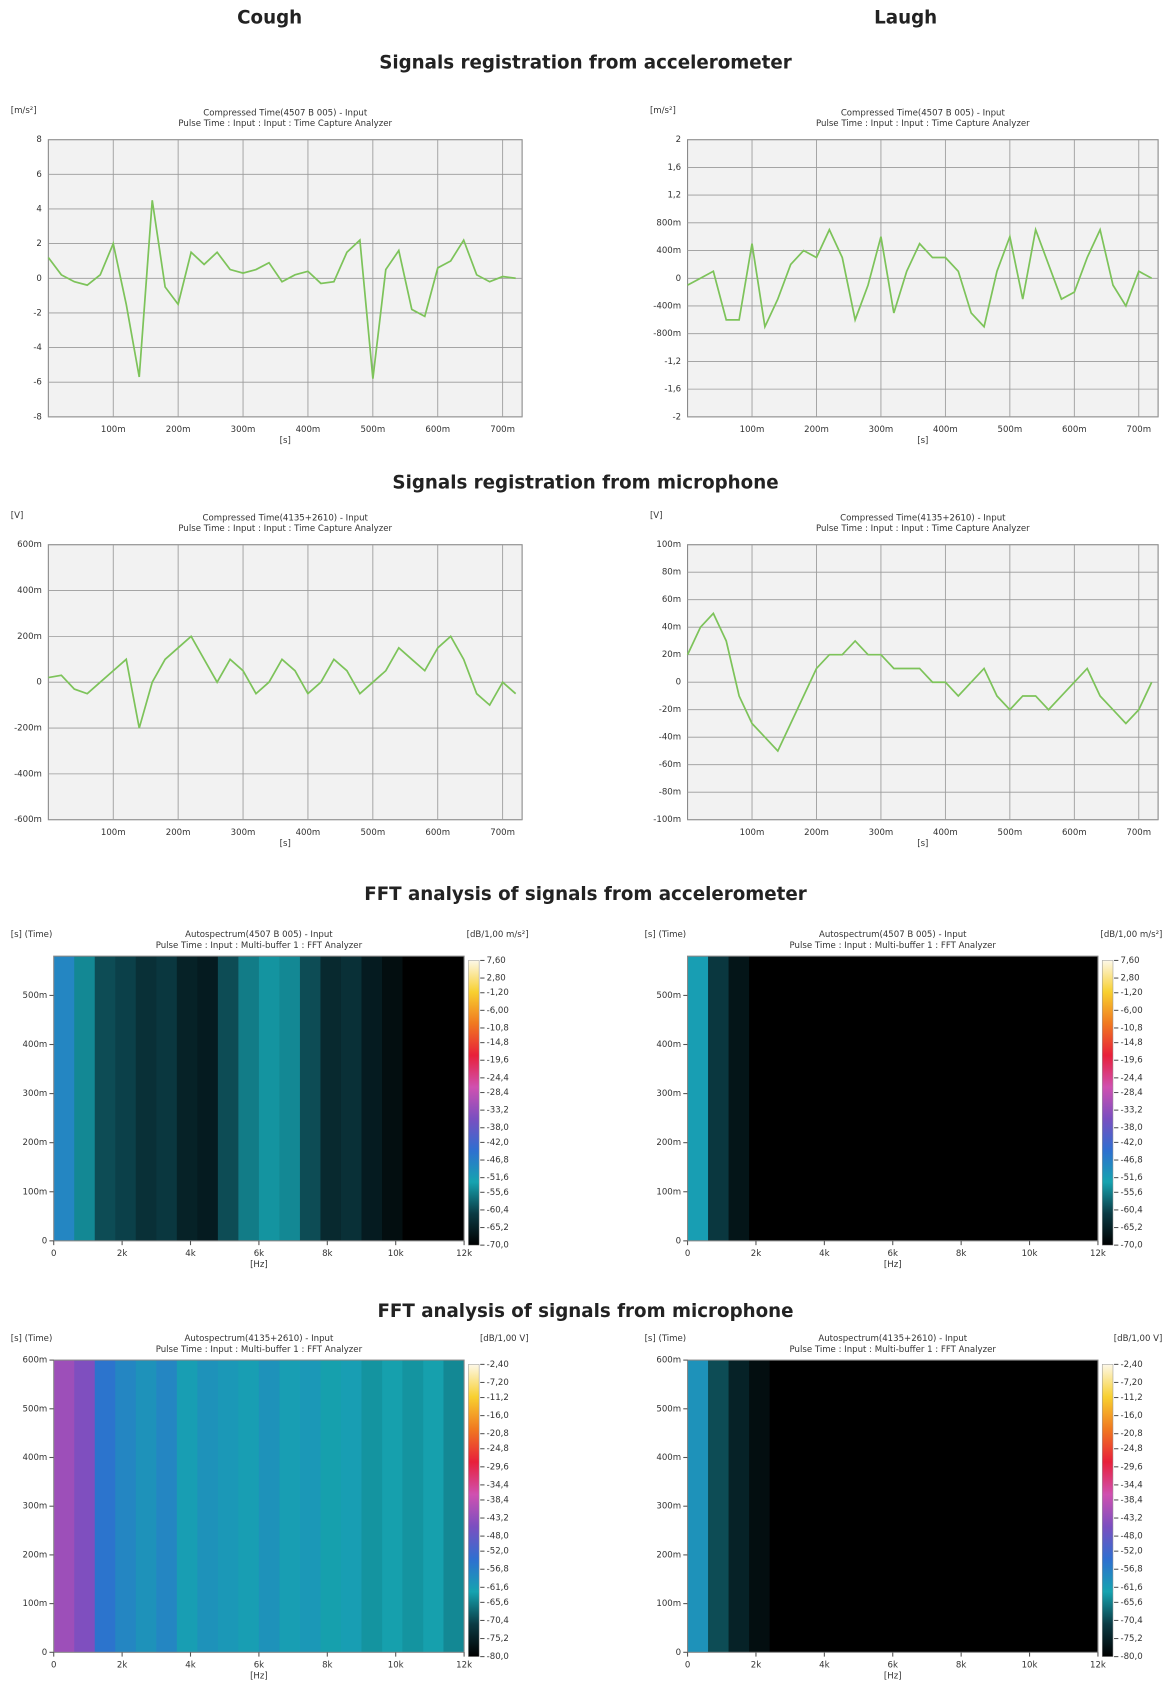 The width and height of the screenshot is (1171, 1691). I want to click on section-title: Signals registration from microphone, so click(585, 482).